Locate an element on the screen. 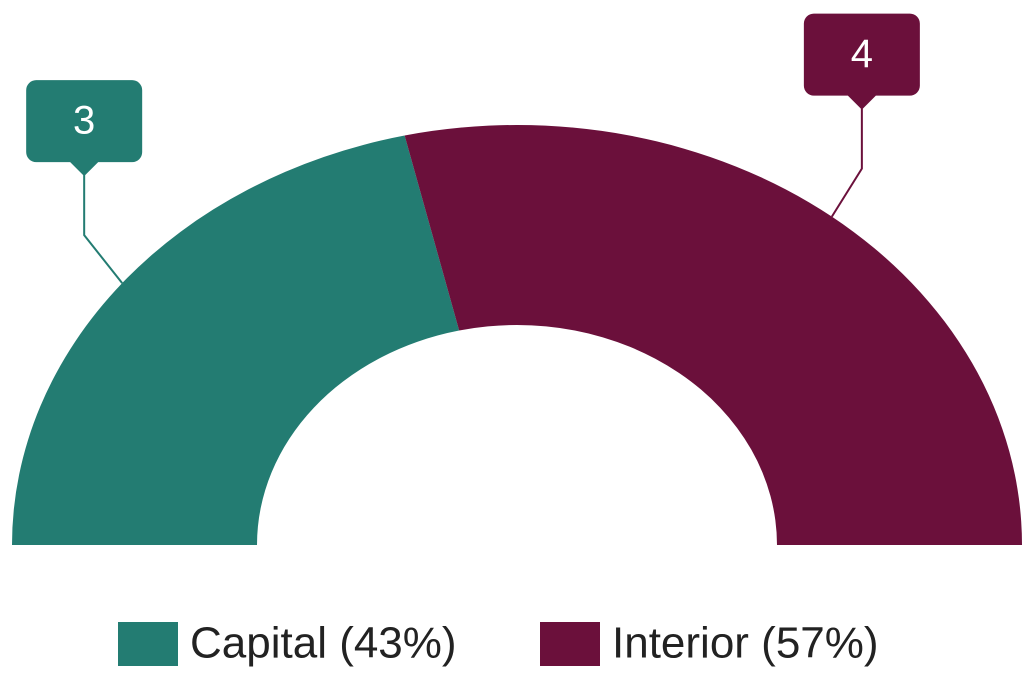 This screenshot has width=1027, height=677. data-label: 3 is located at coordinates (84, 121).